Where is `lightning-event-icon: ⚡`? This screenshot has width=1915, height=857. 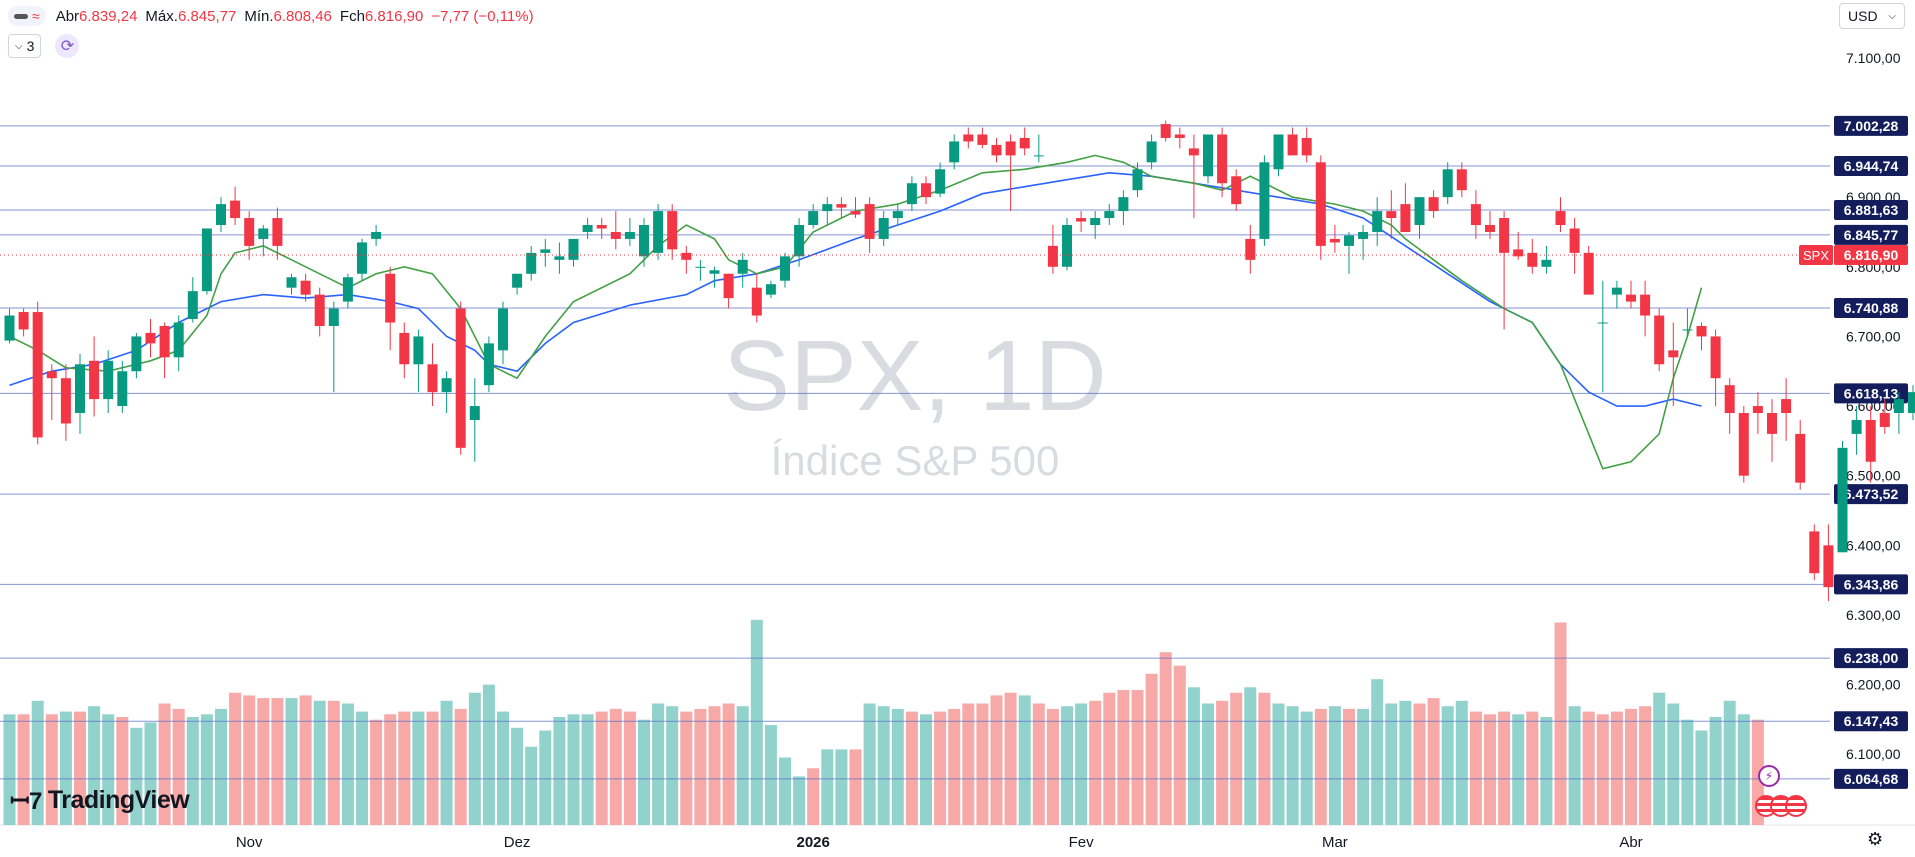 lightning-event-icon: ⚡ is located at coordinates (1769, 776).